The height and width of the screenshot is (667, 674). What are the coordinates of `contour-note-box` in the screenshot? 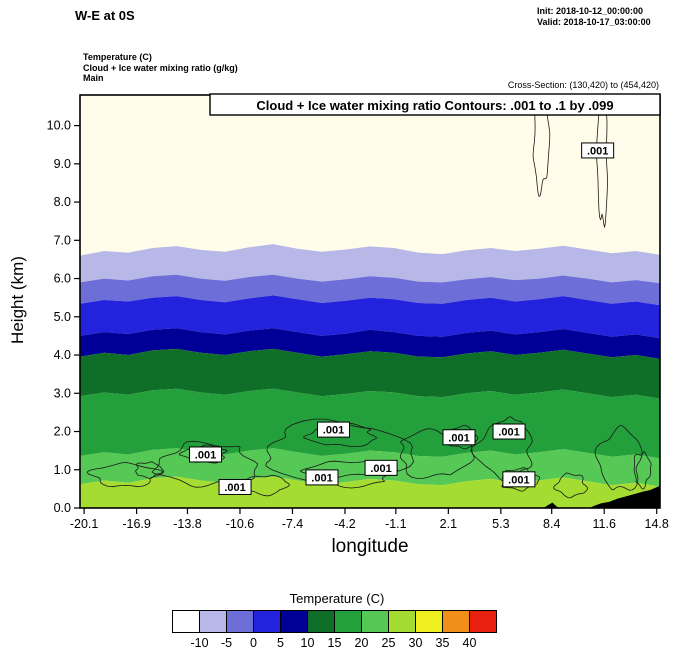 It's located at (435, 104).